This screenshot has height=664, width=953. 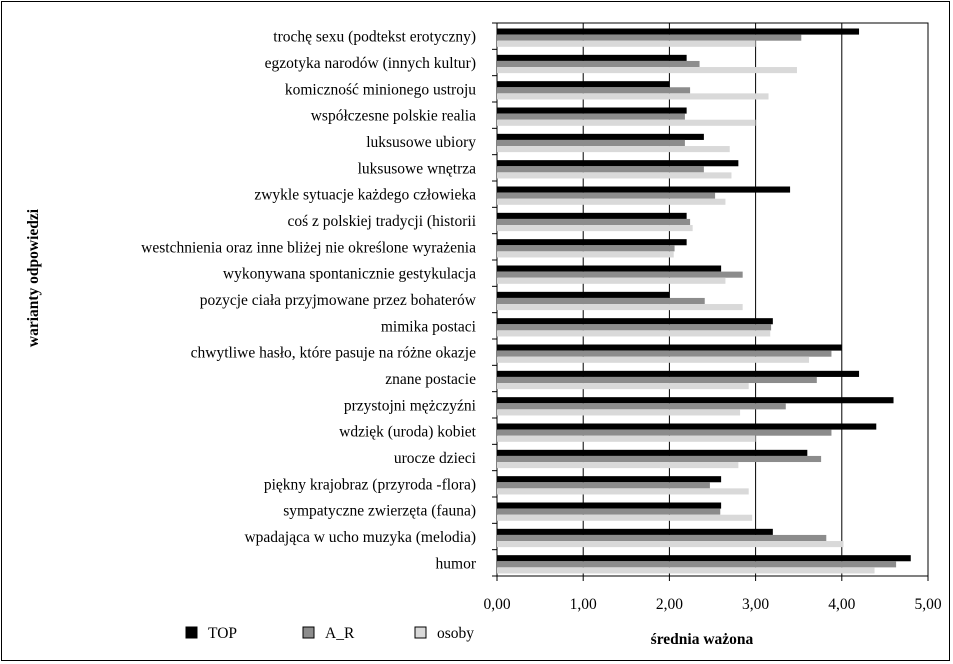 What do you see at coordinates (420, 632) in the screenshot?
I see `legend-swatch-osoby` at bounding box center [420, 632].